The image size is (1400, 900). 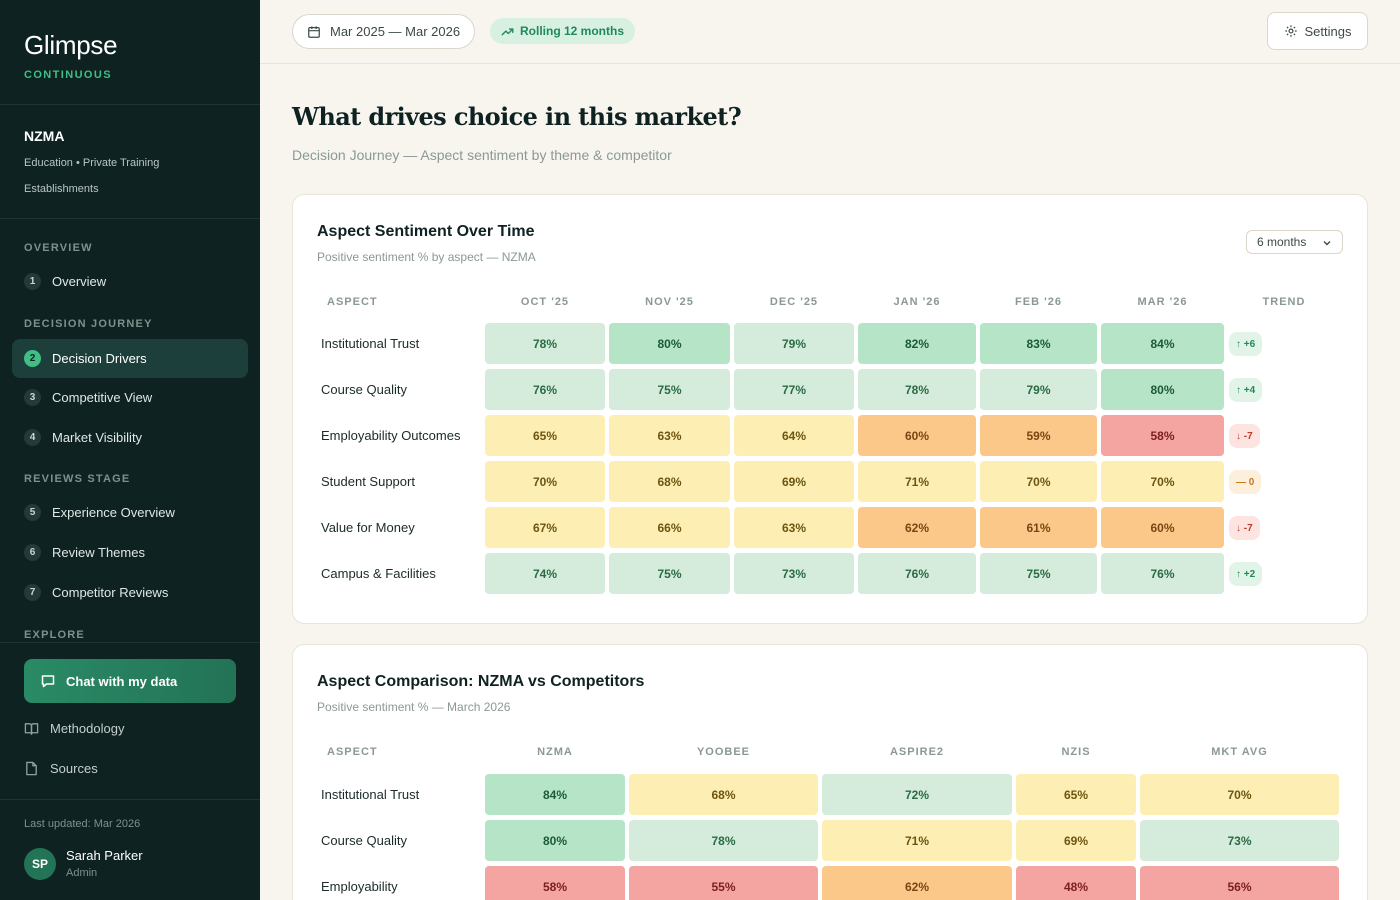 I want to click on avatar: SP, so click(x=40, y=864).